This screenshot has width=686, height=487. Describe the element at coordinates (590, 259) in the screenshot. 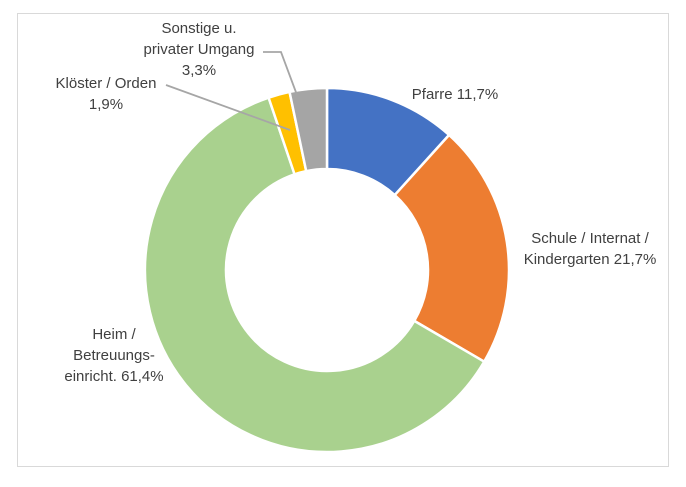

I see `label-line: Kindergarten 21,7%` at that location.